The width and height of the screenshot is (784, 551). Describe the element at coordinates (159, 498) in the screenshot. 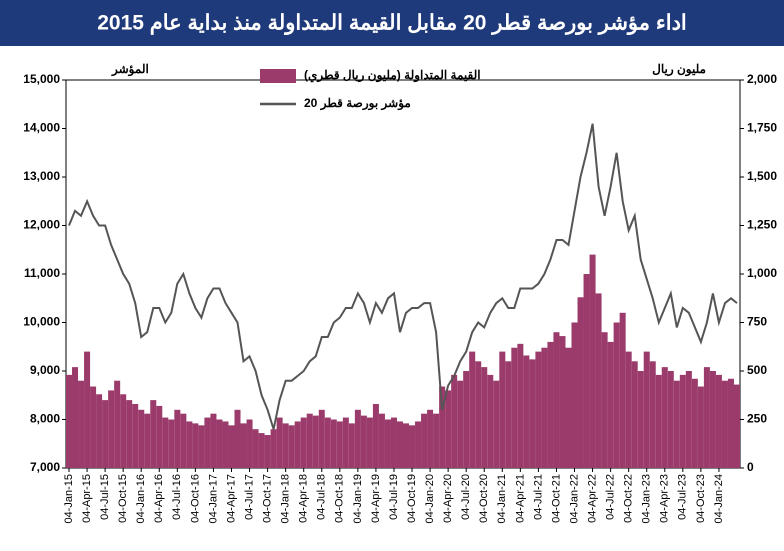

I see `x-tick-label: 04-Apr-16` at that location.